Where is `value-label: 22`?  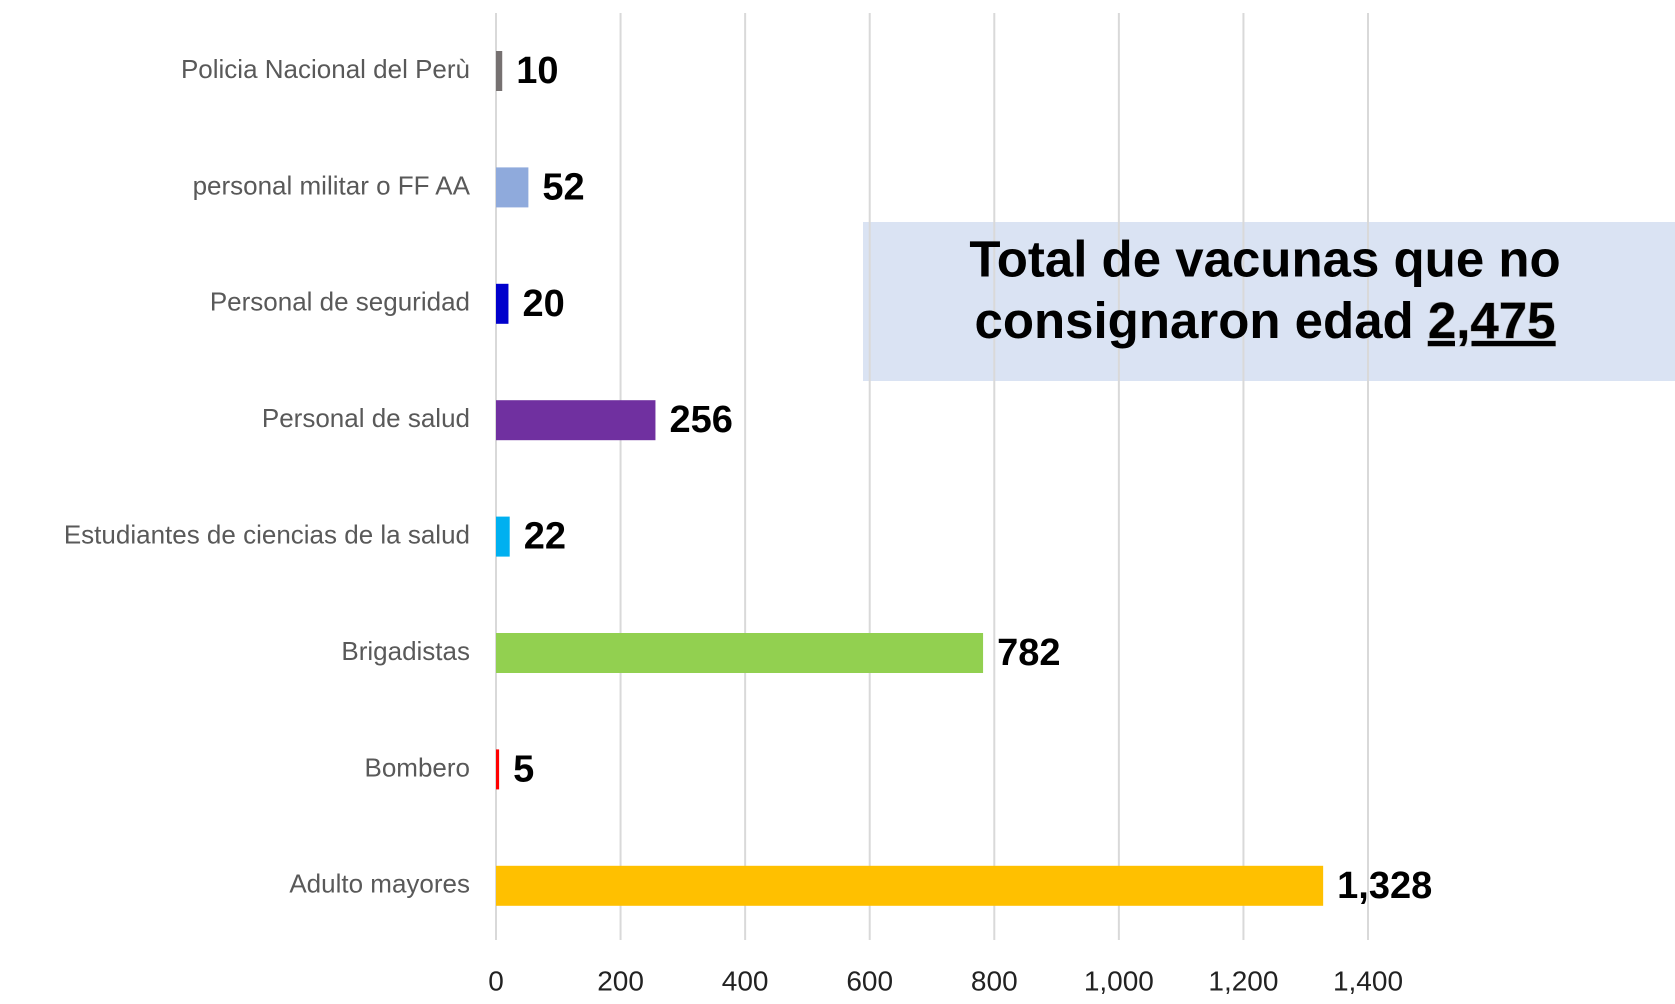 value-label: 22 is located at coordinates (545, 537).